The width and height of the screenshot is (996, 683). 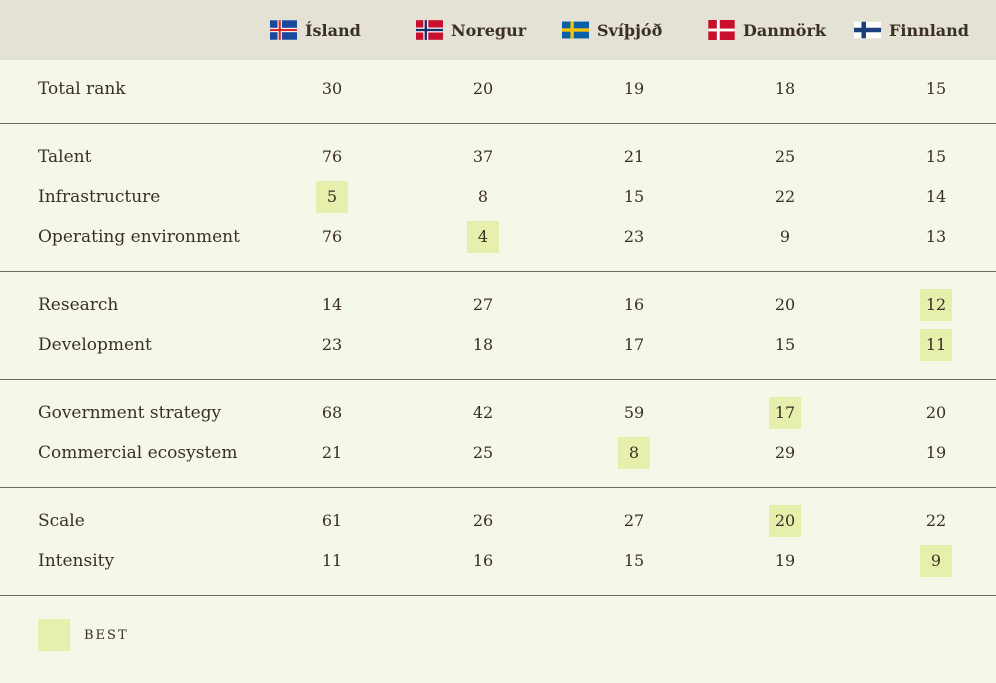 What do you see at coordinates (483, 412) in the screenshot?
I see `value-cell: 42` at bounding box center [483, 412].